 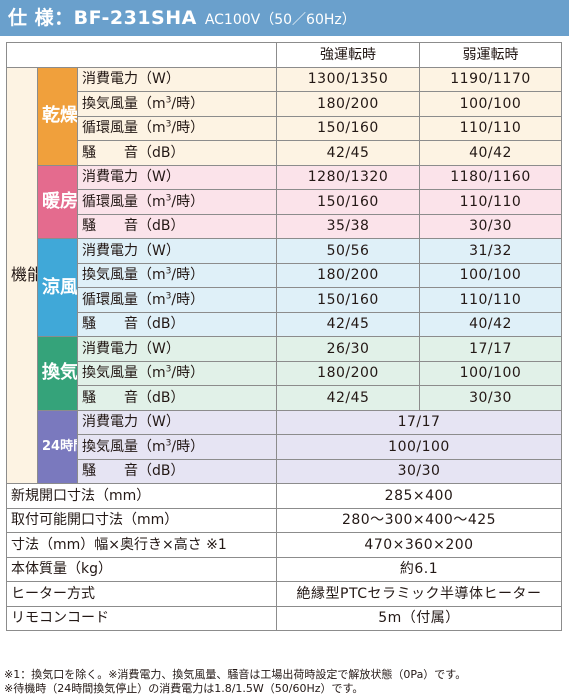 I want to click on header-row: 強運転時 弱運転時, so click(x=284, y=55).